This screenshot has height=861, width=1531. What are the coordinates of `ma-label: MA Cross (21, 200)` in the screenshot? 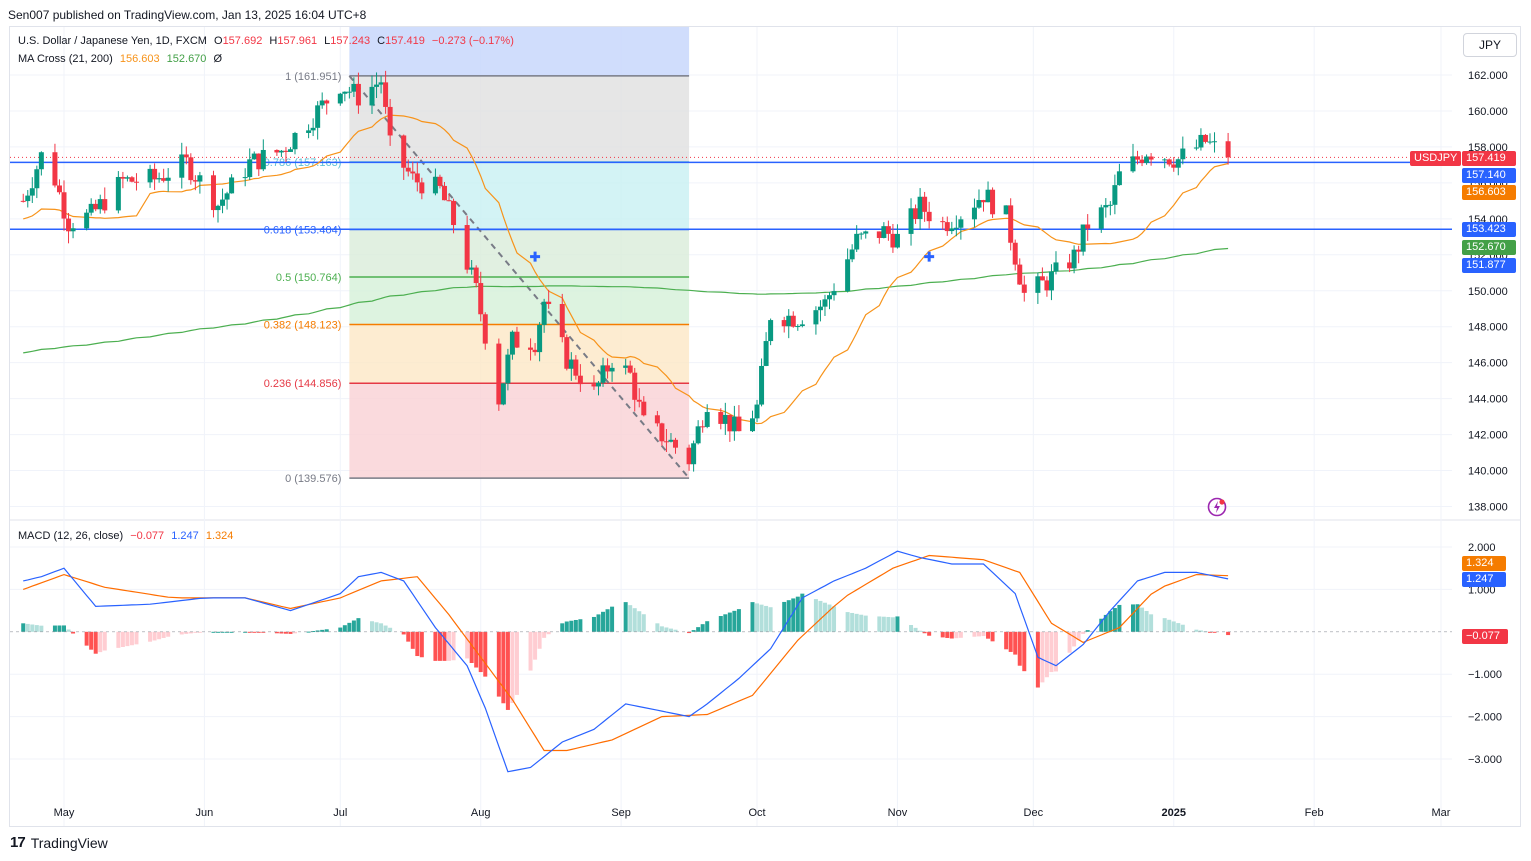 It's located at (65, 59).